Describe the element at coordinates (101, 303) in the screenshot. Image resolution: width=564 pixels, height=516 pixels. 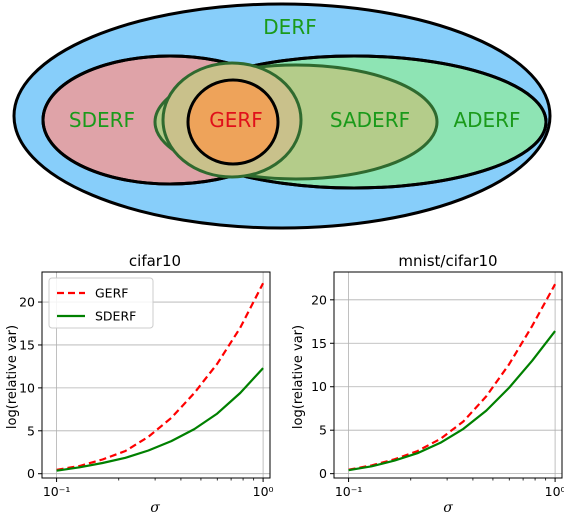
I see `legend: GERF SDERF` at that location.